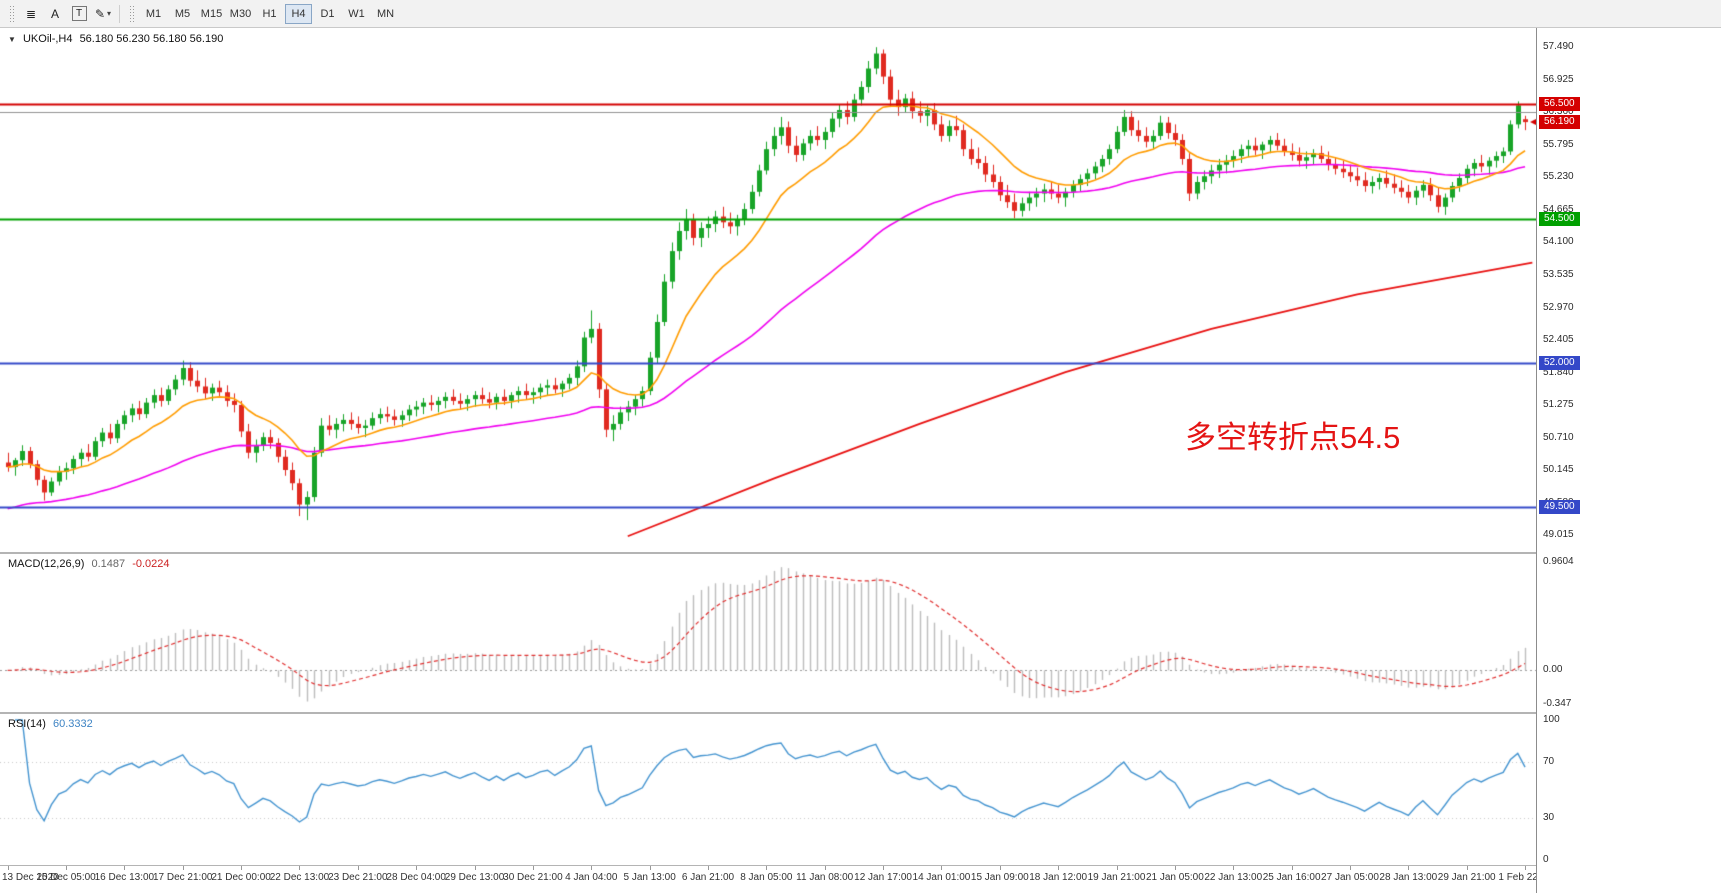 The image size is (1721, 893). What do you see at coordinates (109, 13) in the screenshot?
I see `dropdown-caret-icon: ▾` at bounding box center [109, 13].